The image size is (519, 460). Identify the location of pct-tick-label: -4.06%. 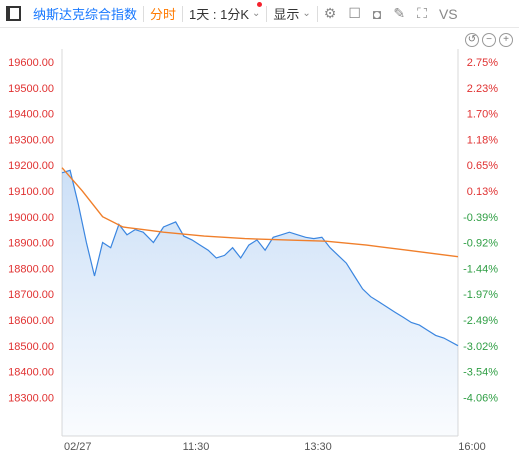
(480, 398).